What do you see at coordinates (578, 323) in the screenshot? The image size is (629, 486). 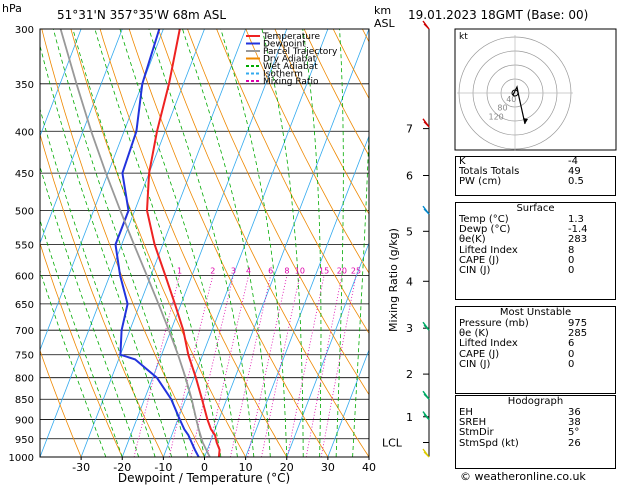 I see `index-value: 975` at bounding box center [578, 323].